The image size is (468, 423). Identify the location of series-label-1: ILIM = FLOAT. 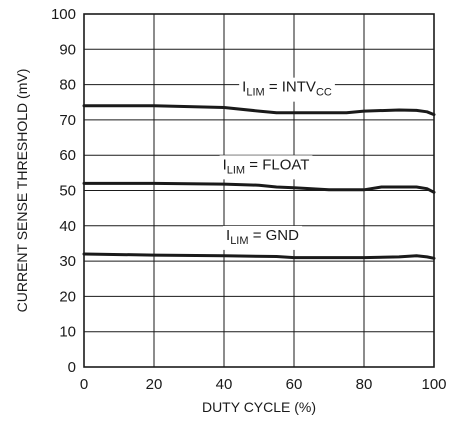
(266, 167).